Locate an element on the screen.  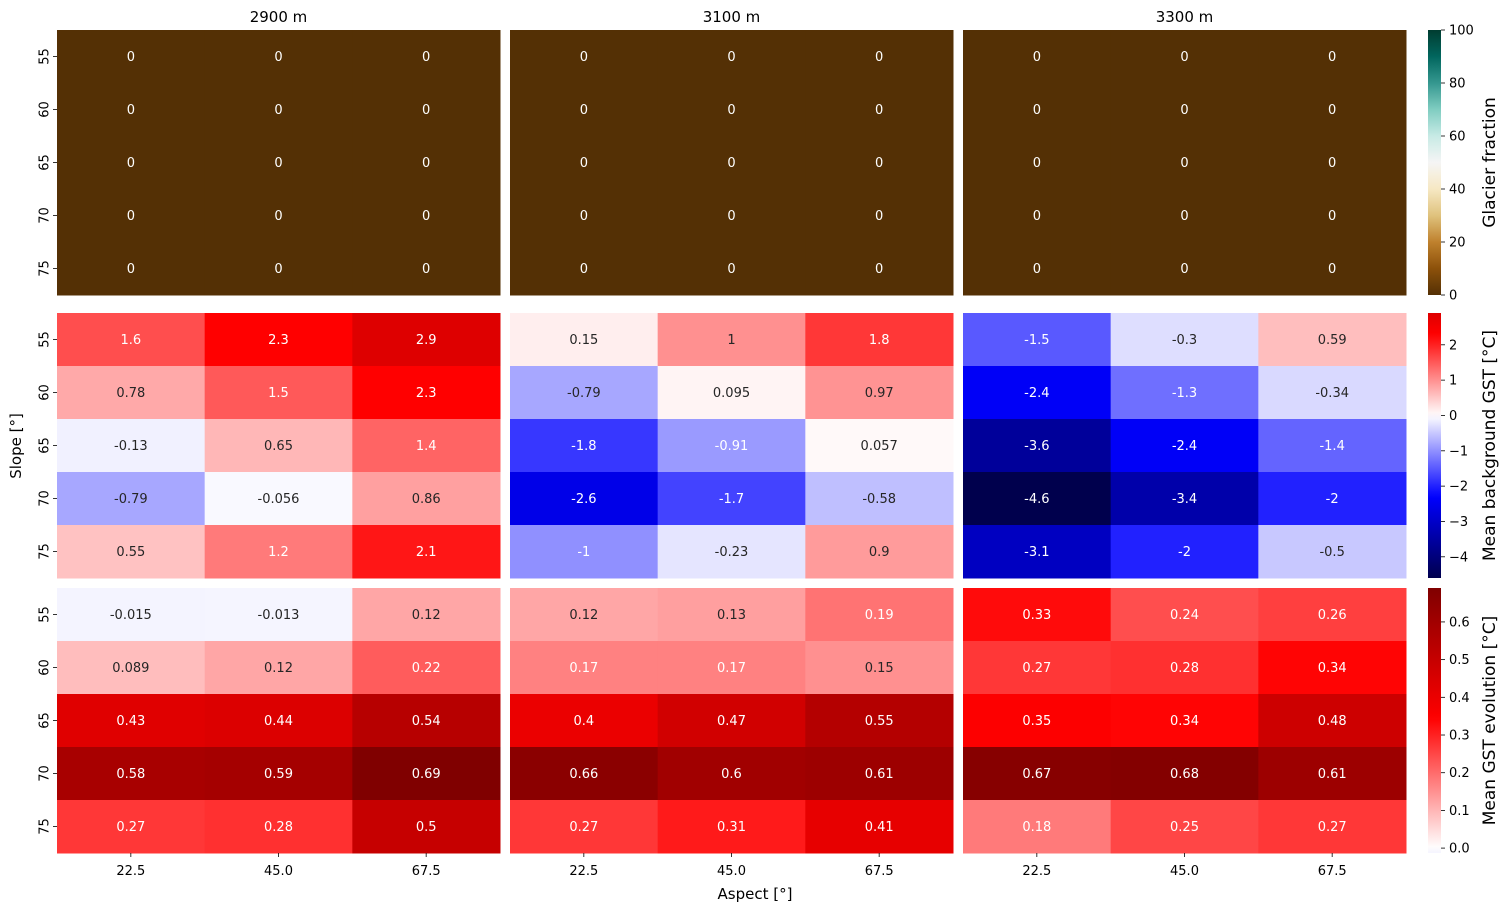
y-tick-label: 65 is located at coordinates (45, 445).